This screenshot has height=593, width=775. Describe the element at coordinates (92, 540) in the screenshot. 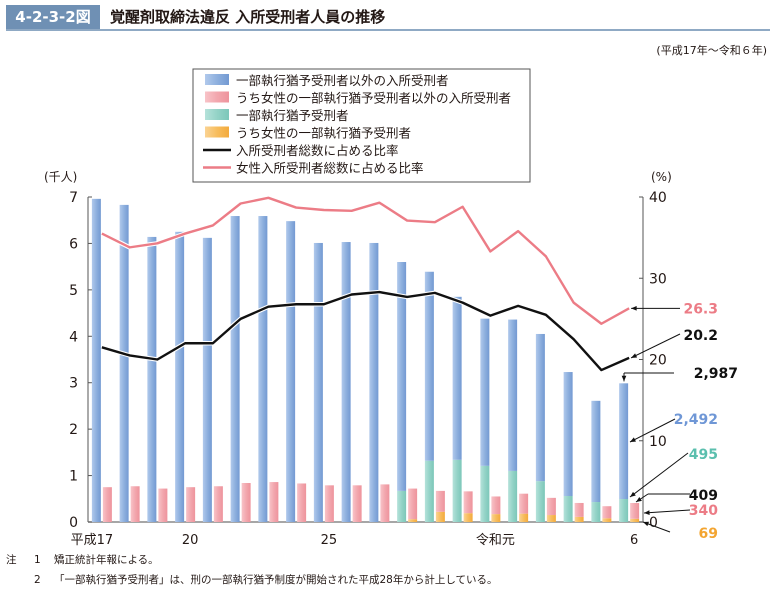

I see `x-tick-label: 平成17` at that location.